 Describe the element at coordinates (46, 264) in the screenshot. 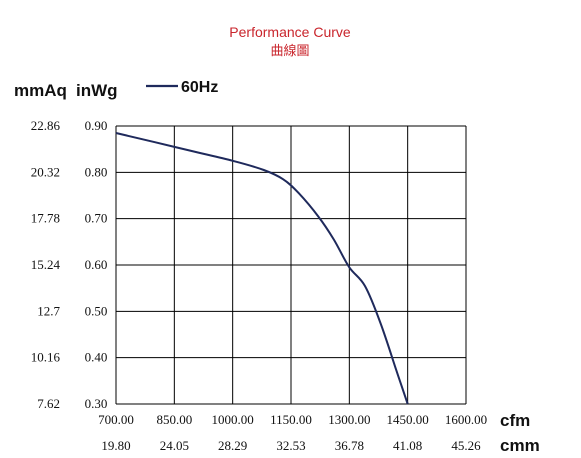

I see `y-tick-label-secondary: 15.24` at that location.